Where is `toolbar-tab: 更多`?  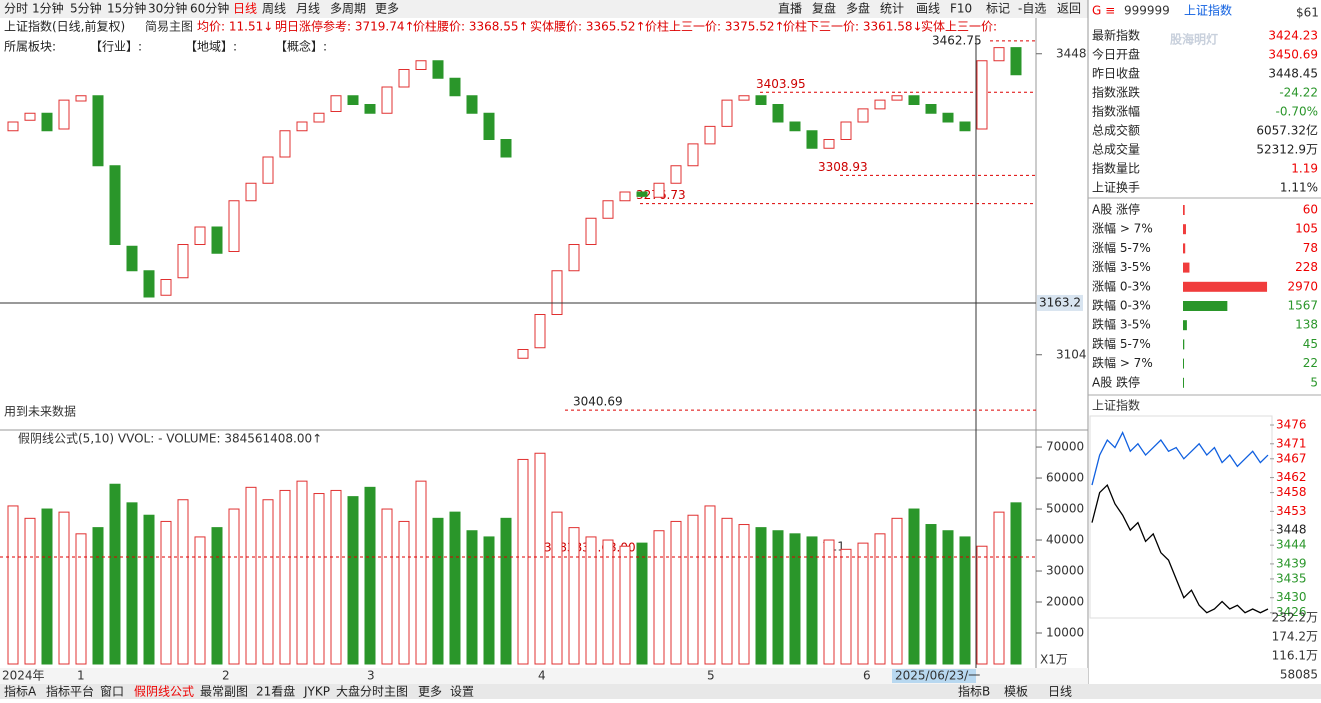
toolbar-tab: 更多 is located at coordinates (387, 9).